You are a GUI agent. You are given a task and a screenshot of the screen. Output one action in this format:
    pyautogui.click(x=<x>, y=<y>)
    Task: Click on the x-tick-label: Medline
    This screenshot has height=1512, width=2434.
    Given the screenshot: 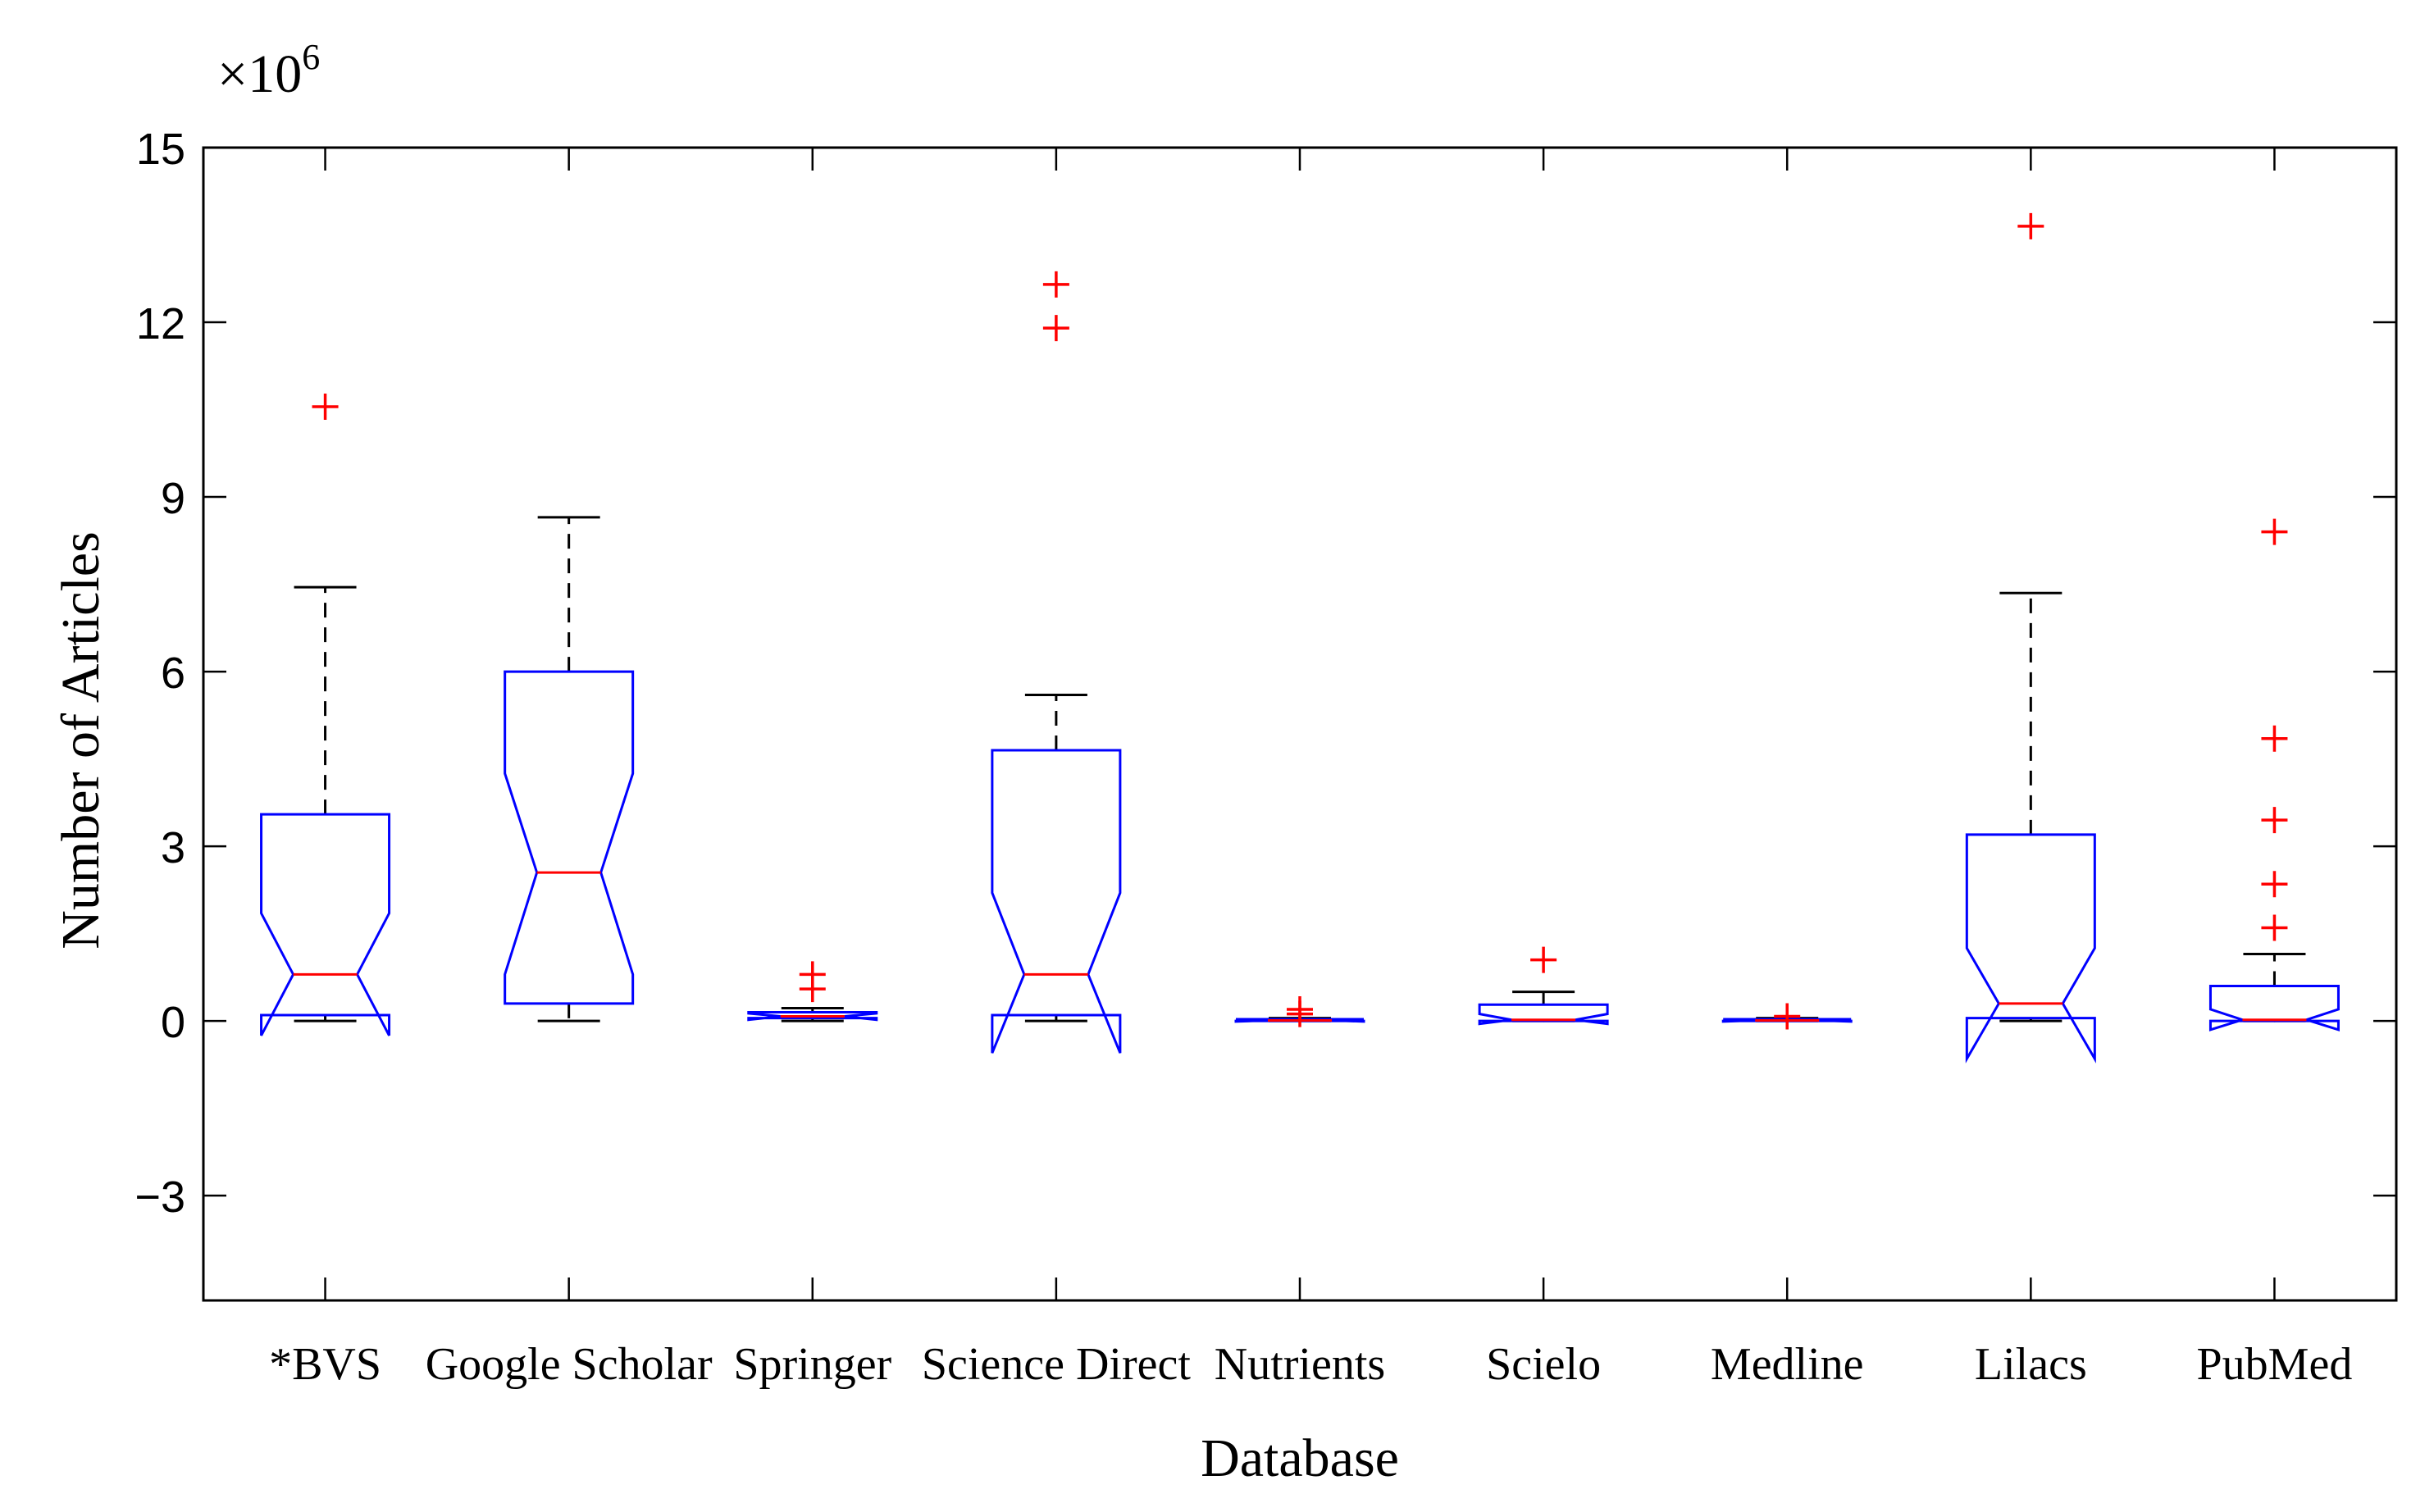 What is the action you would take?
    pyautogui.click(x=1788, y=1364)
    